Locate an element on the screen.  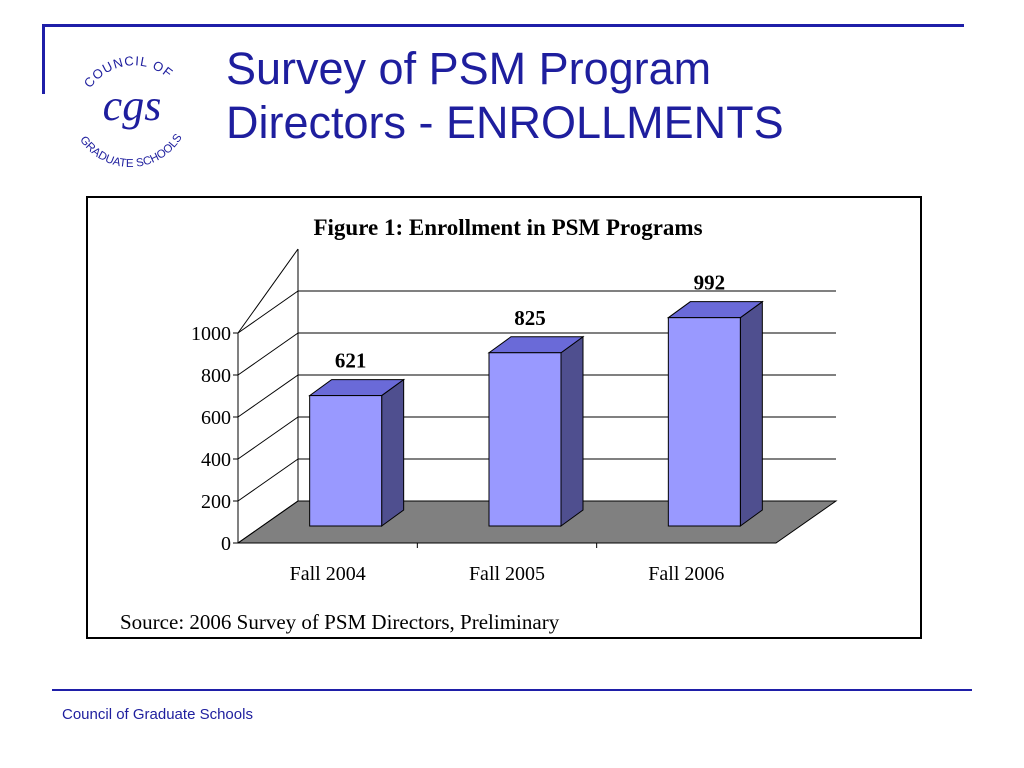
slide-title-line-2: Directors - ENROLLMENTS is located at coordinates (505, 122).